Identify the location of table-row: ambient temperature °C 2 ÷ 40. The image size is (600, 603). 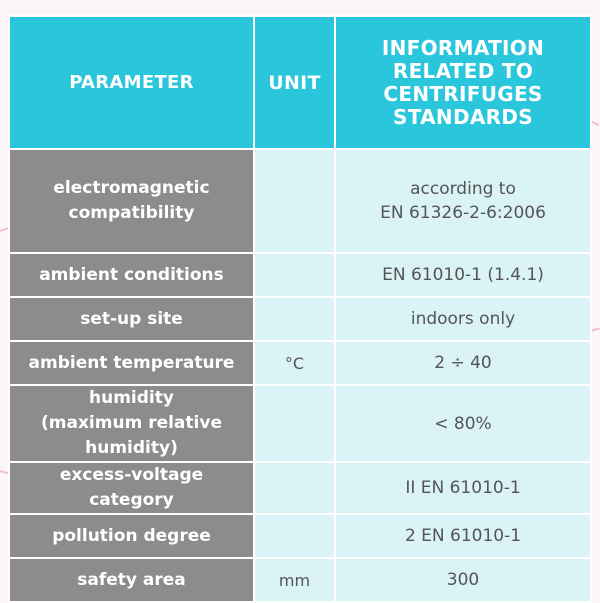
(300, 363).